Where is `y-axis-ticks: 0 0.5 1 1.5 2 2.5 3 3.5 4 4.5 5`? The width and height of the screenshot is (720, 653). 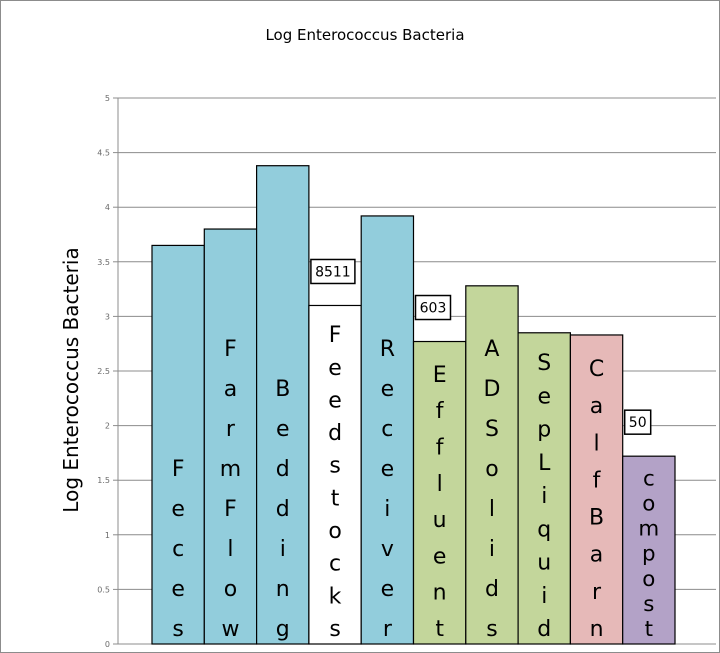 y-axis-ticks: 0 0.5 1 1.5 2 2.5 3 3.5 4 4.5 5 is located at coordinates (107, 371).